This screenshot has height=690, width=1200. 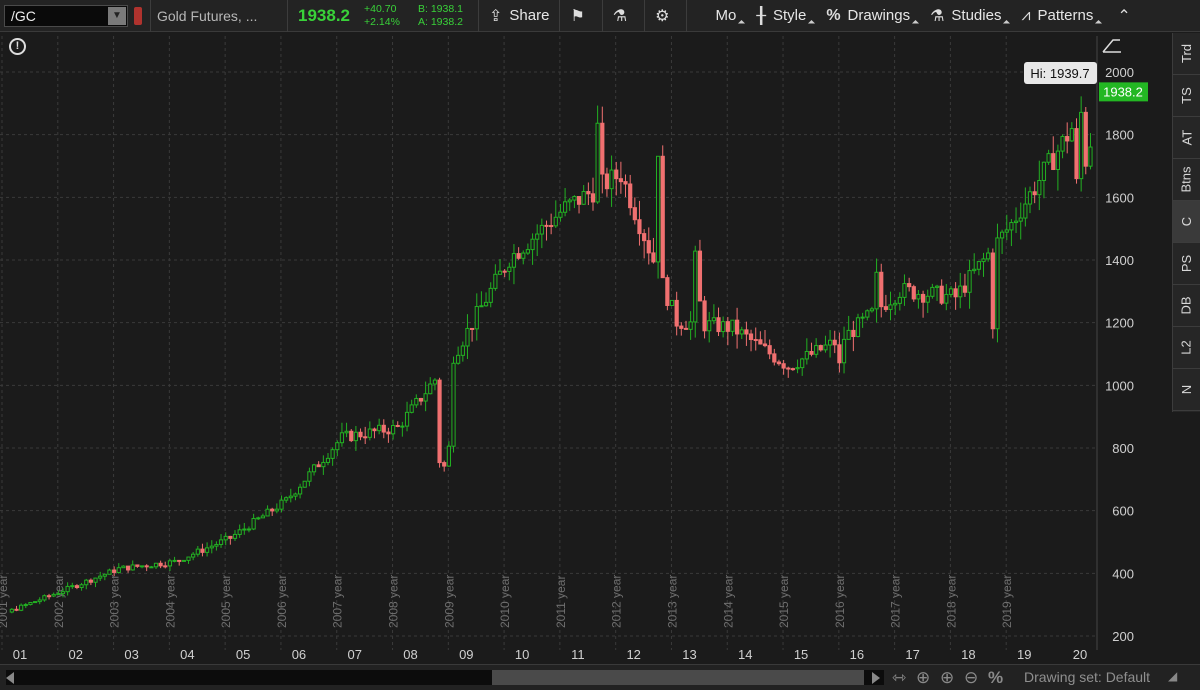 What do you see at coordinates (1123, 636) in the screenshot?
I see `y-tick-label: 200` at bounding box center [1123, 636].